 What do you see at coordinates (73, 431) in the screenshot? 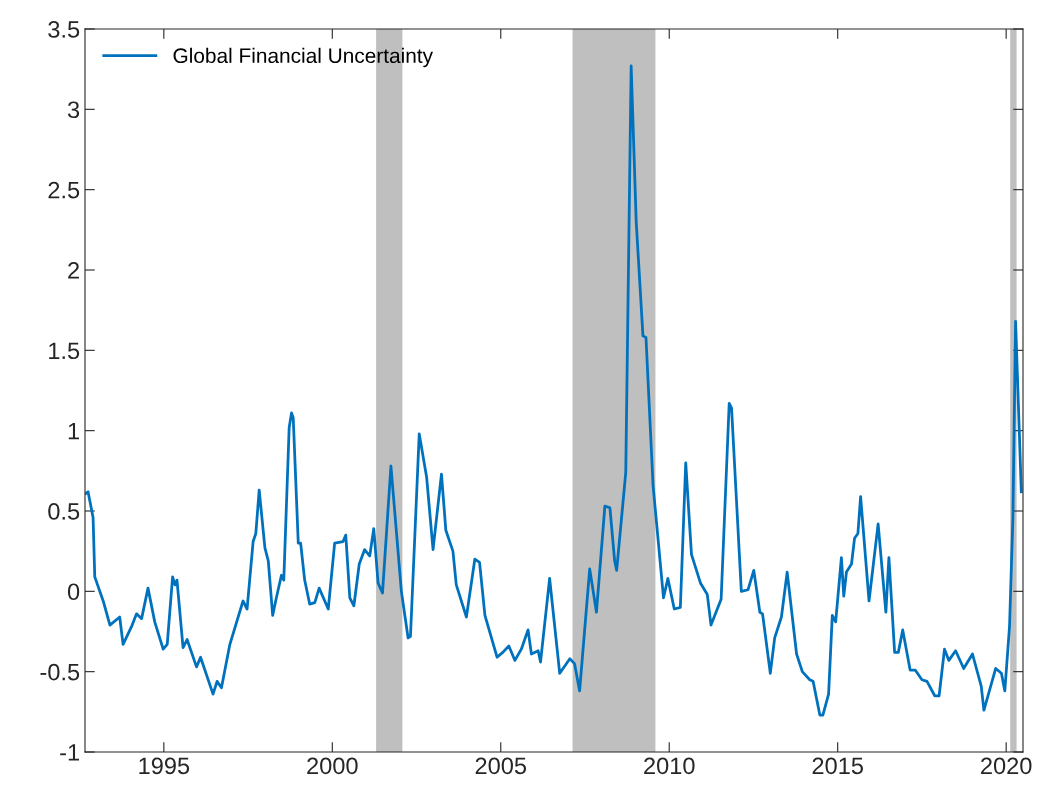
I see `y-tick-label: 1` at bounding box center [73, 431].